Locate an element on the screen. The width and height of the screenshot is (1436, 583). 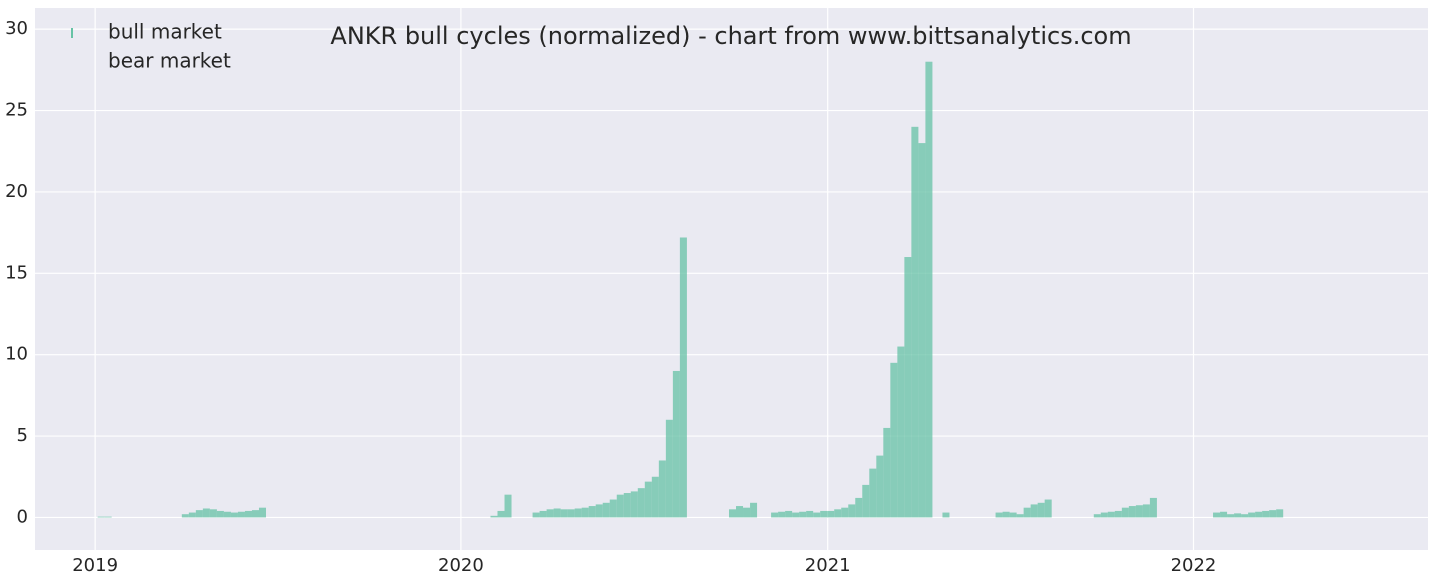
y-tick-label: 0 is located at coordinates (22, 516).